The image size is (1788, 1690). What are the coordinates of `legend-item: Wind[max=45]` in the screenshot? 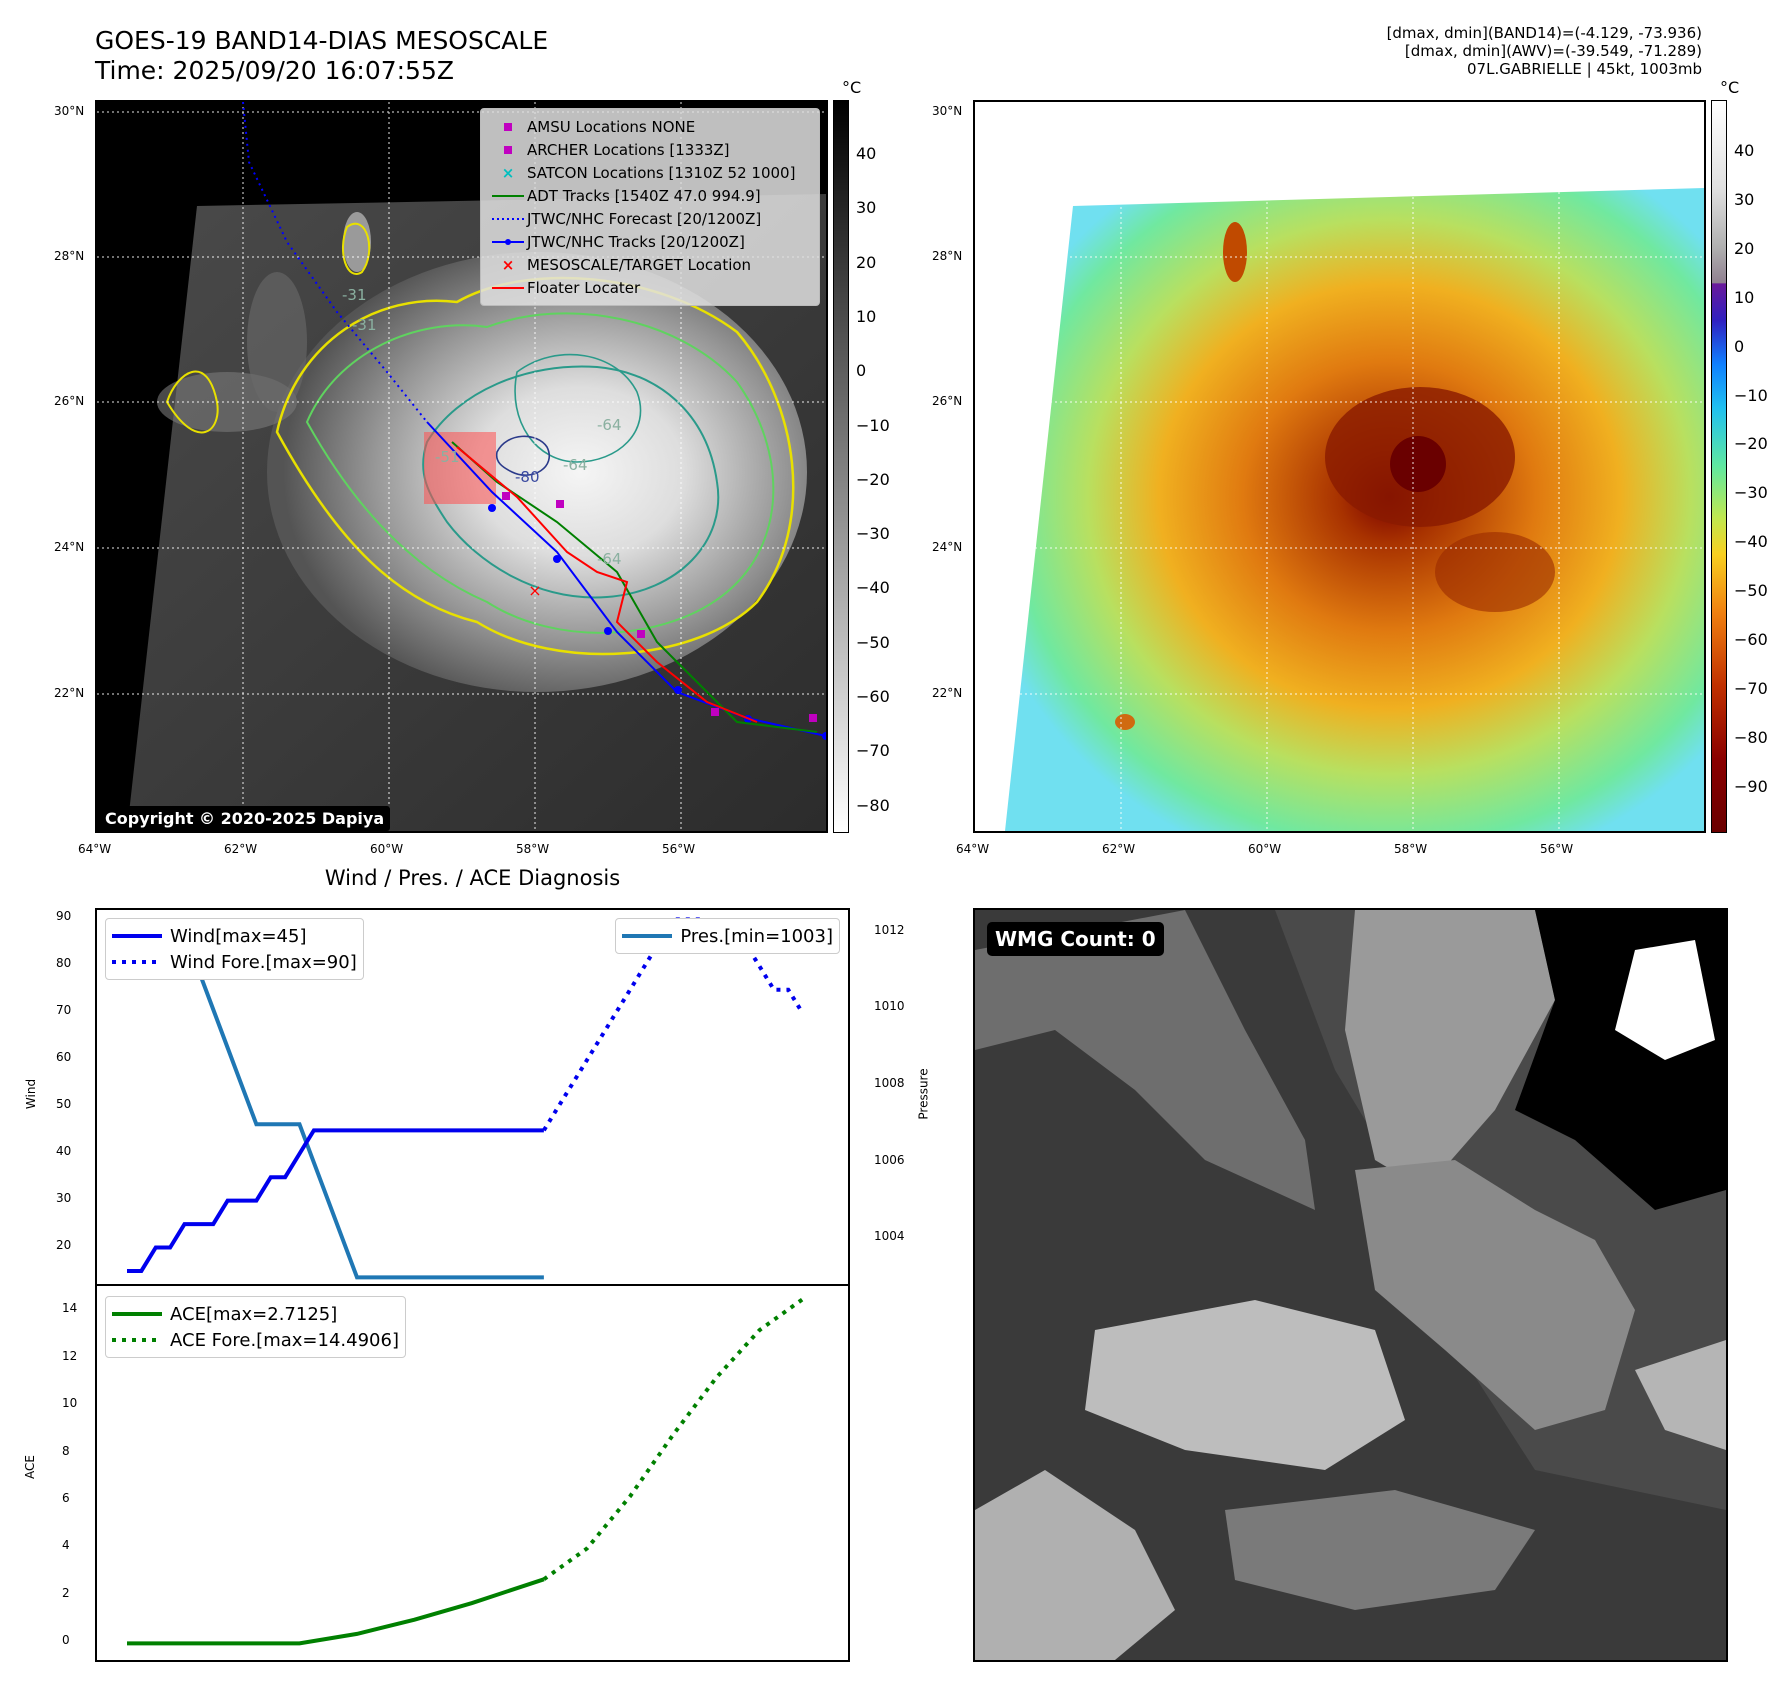 It's located at (209, 936).